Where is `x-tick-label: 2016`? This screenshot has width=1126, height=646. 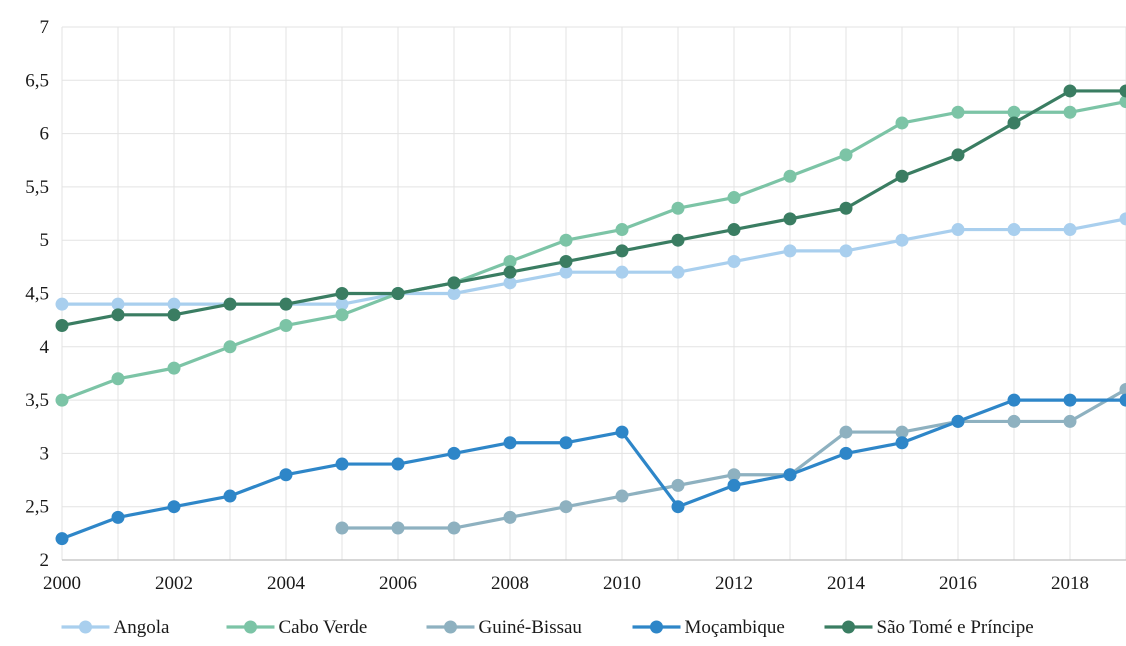 x-tick-label: 2016 is located at coordinates (958, 583).